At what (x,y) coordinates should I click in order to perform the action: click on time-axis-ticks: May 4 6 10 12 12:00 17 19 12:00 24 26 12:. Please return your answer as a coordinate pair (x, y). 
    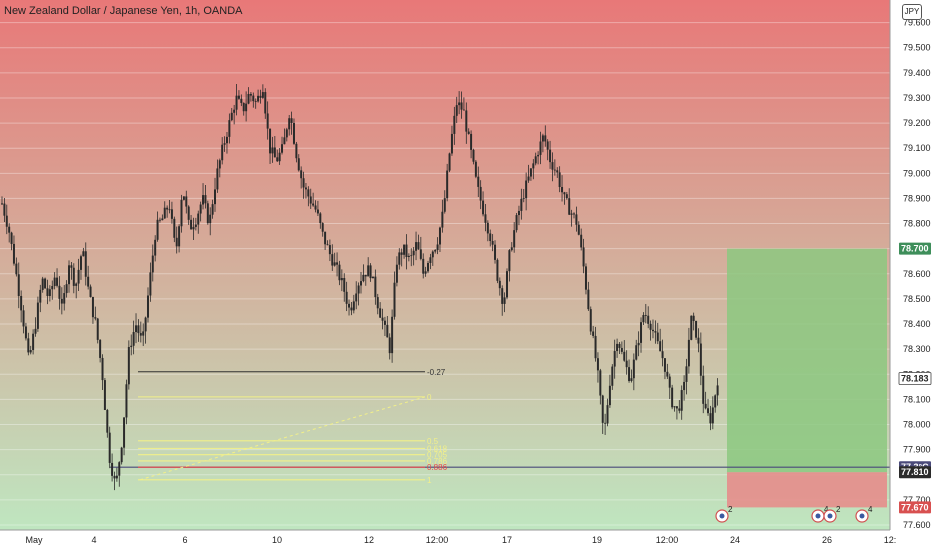
    Looking at the image, I should click on (460, 540).